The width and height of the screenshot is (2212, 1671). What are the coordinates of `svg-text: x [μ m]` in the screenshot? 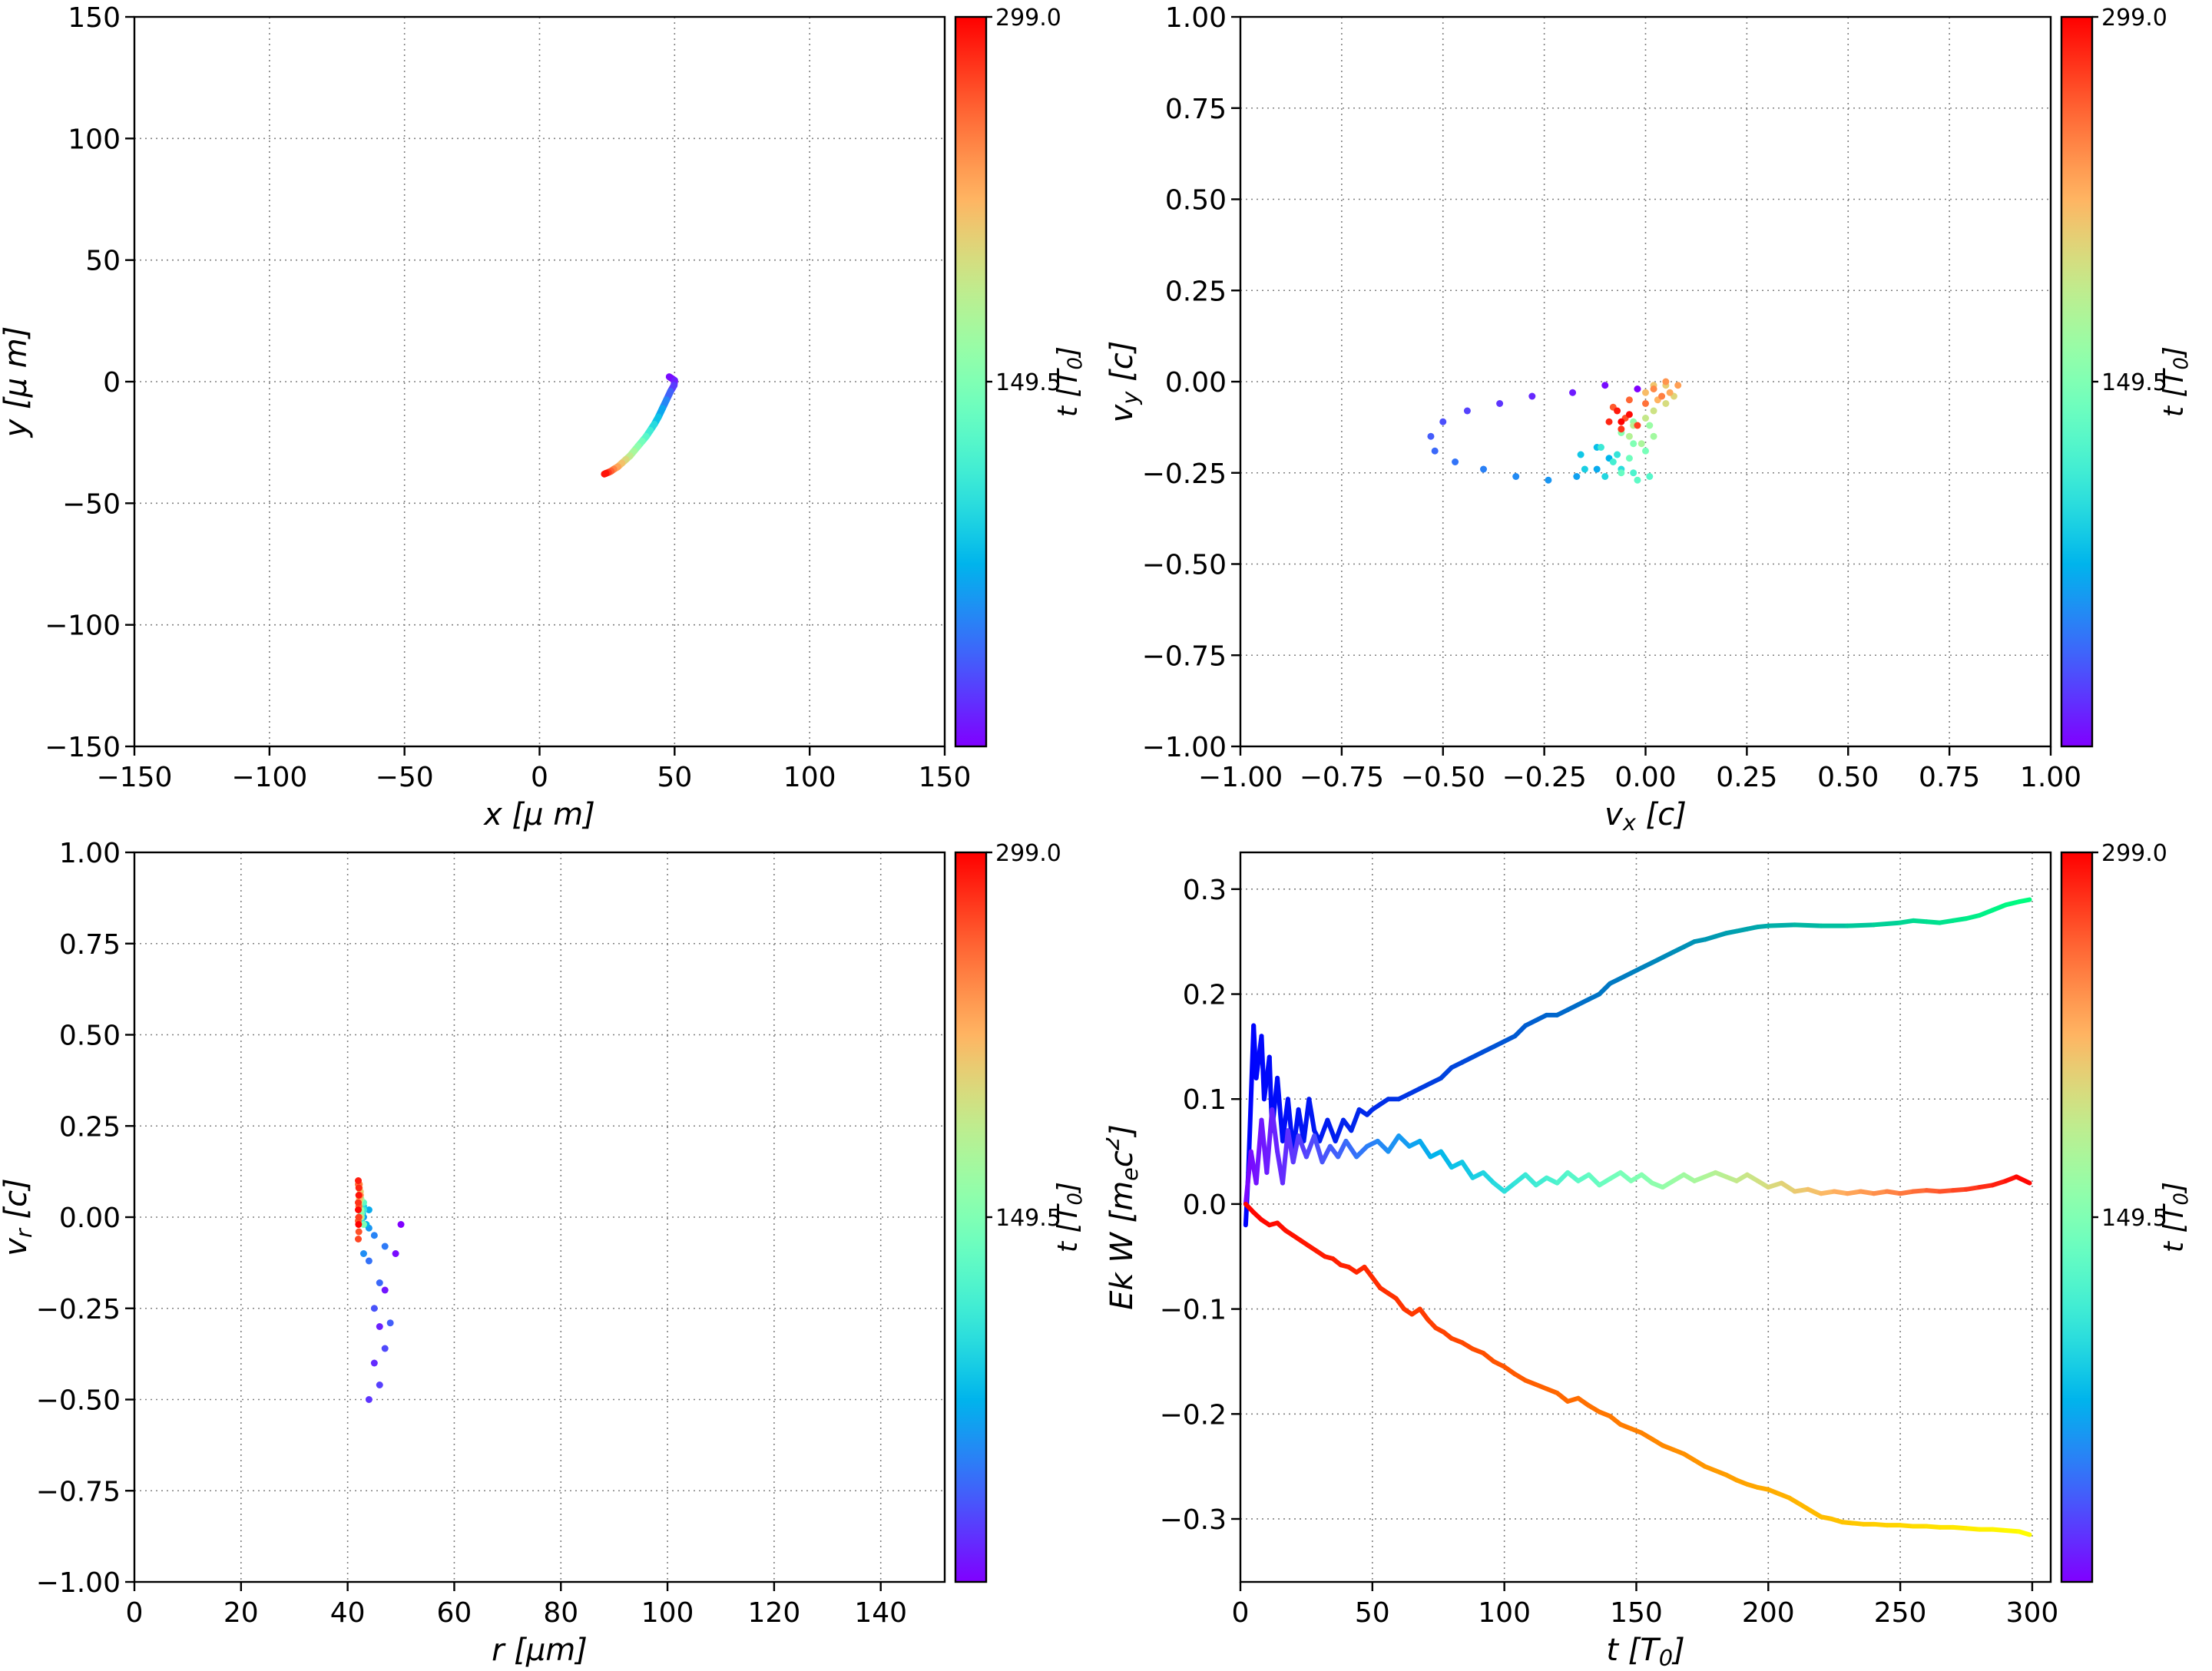 It's located at (538, 814).